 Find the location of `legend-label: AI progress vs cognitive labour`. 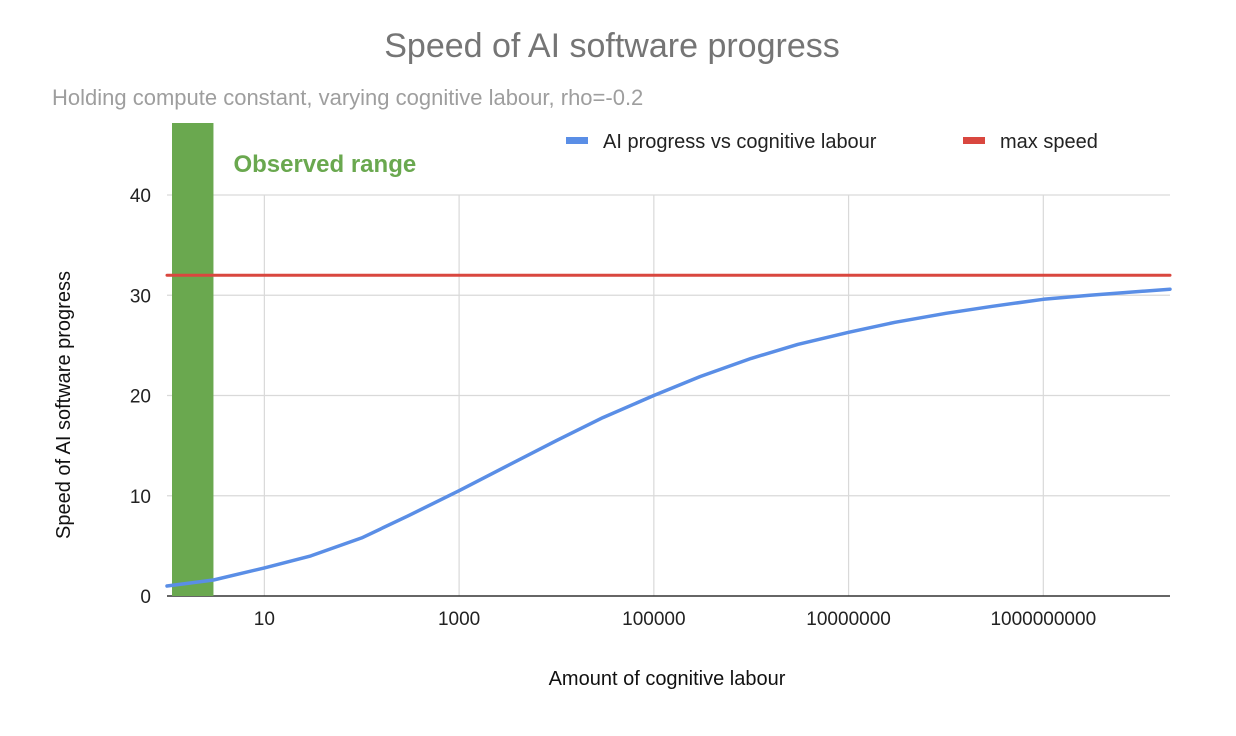

legend-label: AI progress vs cognitive labour is located at coordinates (740, 142).